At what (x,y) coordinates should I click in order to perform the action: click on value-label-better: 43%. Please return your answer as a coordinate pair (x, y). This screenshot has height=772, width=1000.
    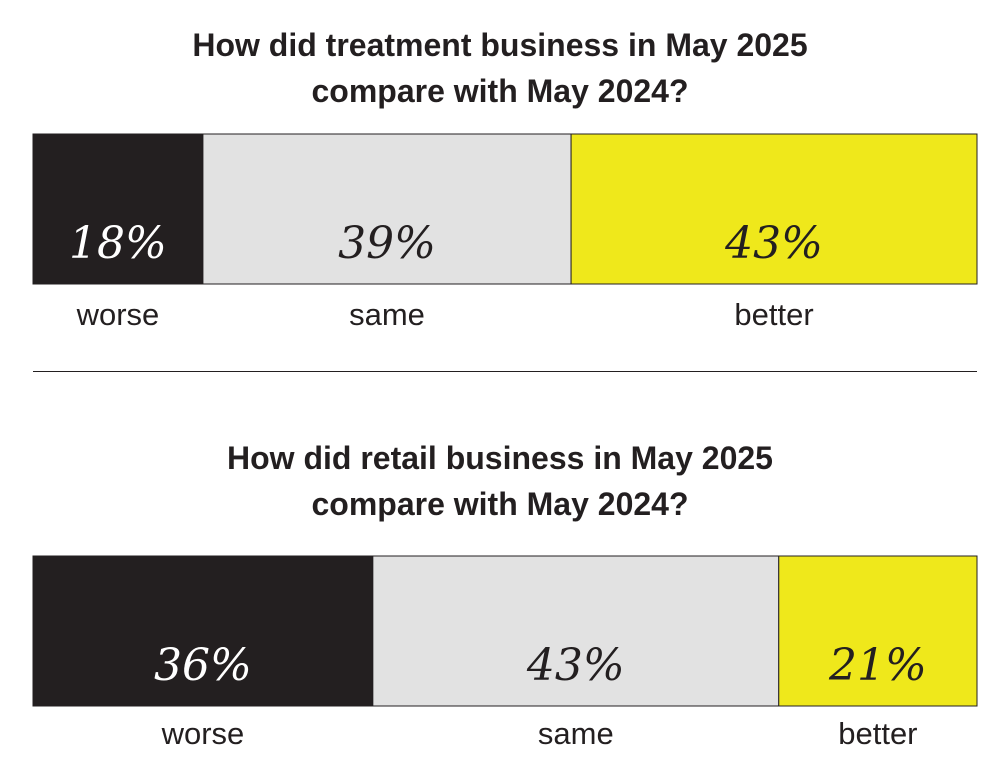
    Looking at the image, I should click on (773, 243).